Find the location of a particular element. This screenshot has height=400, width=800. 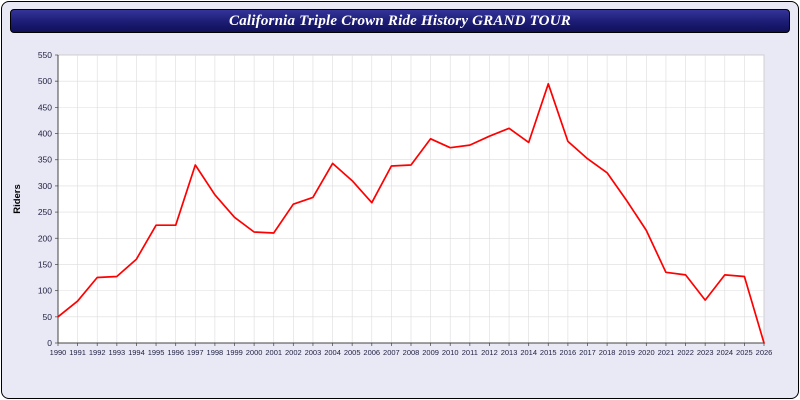

x-tick-label: 2020 is located at coordinates (646, 352).